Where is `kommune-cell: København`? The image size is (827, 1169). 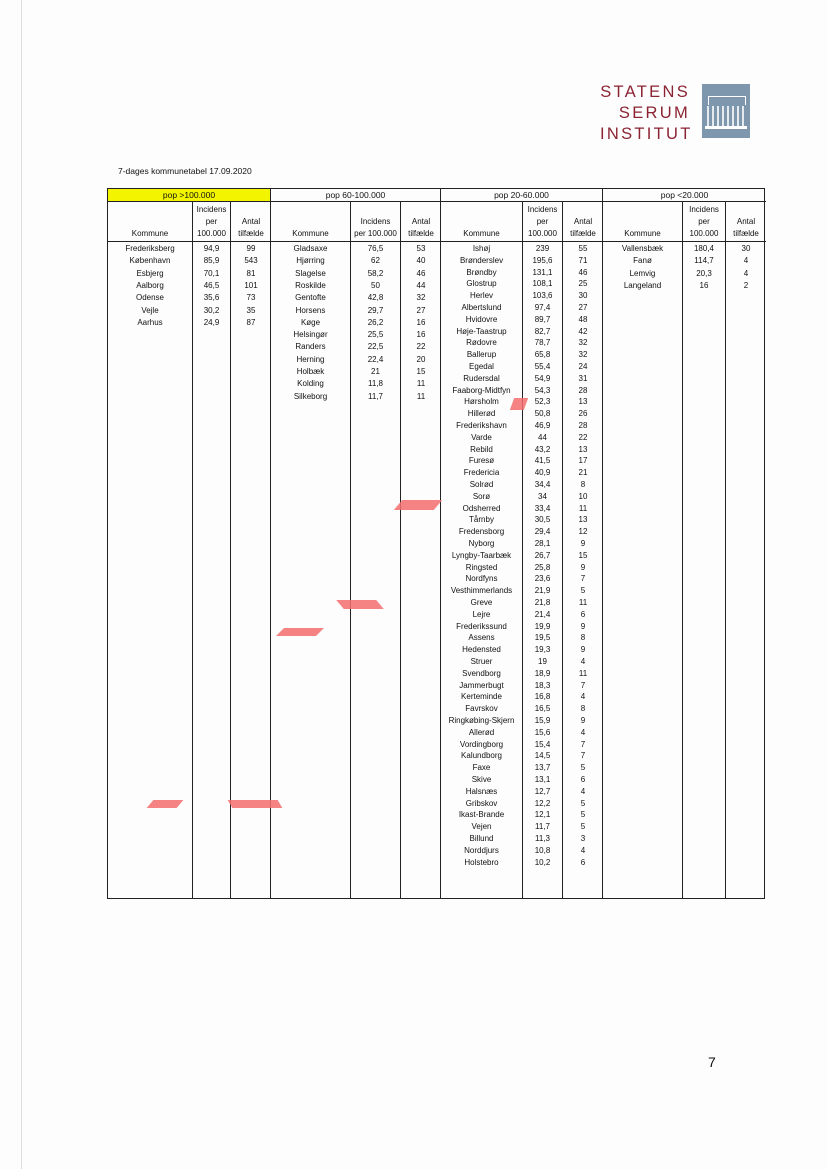
kommune-cell: København is located at coordinates (150, 261).